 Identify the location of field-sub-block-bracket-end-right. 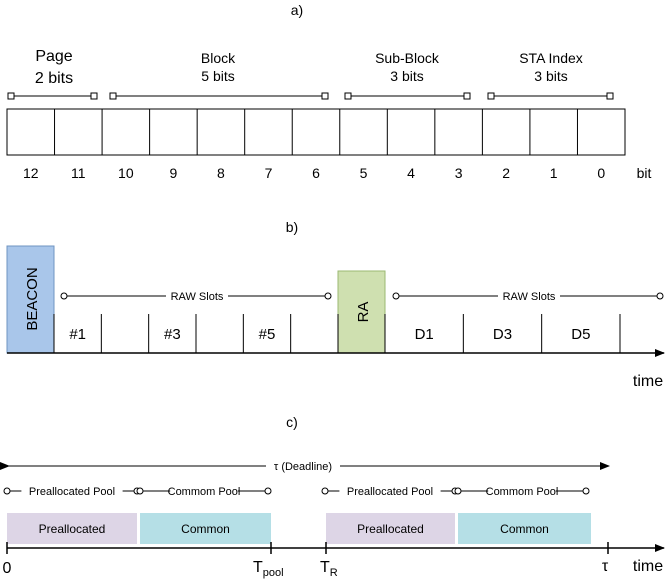
(467, 96).